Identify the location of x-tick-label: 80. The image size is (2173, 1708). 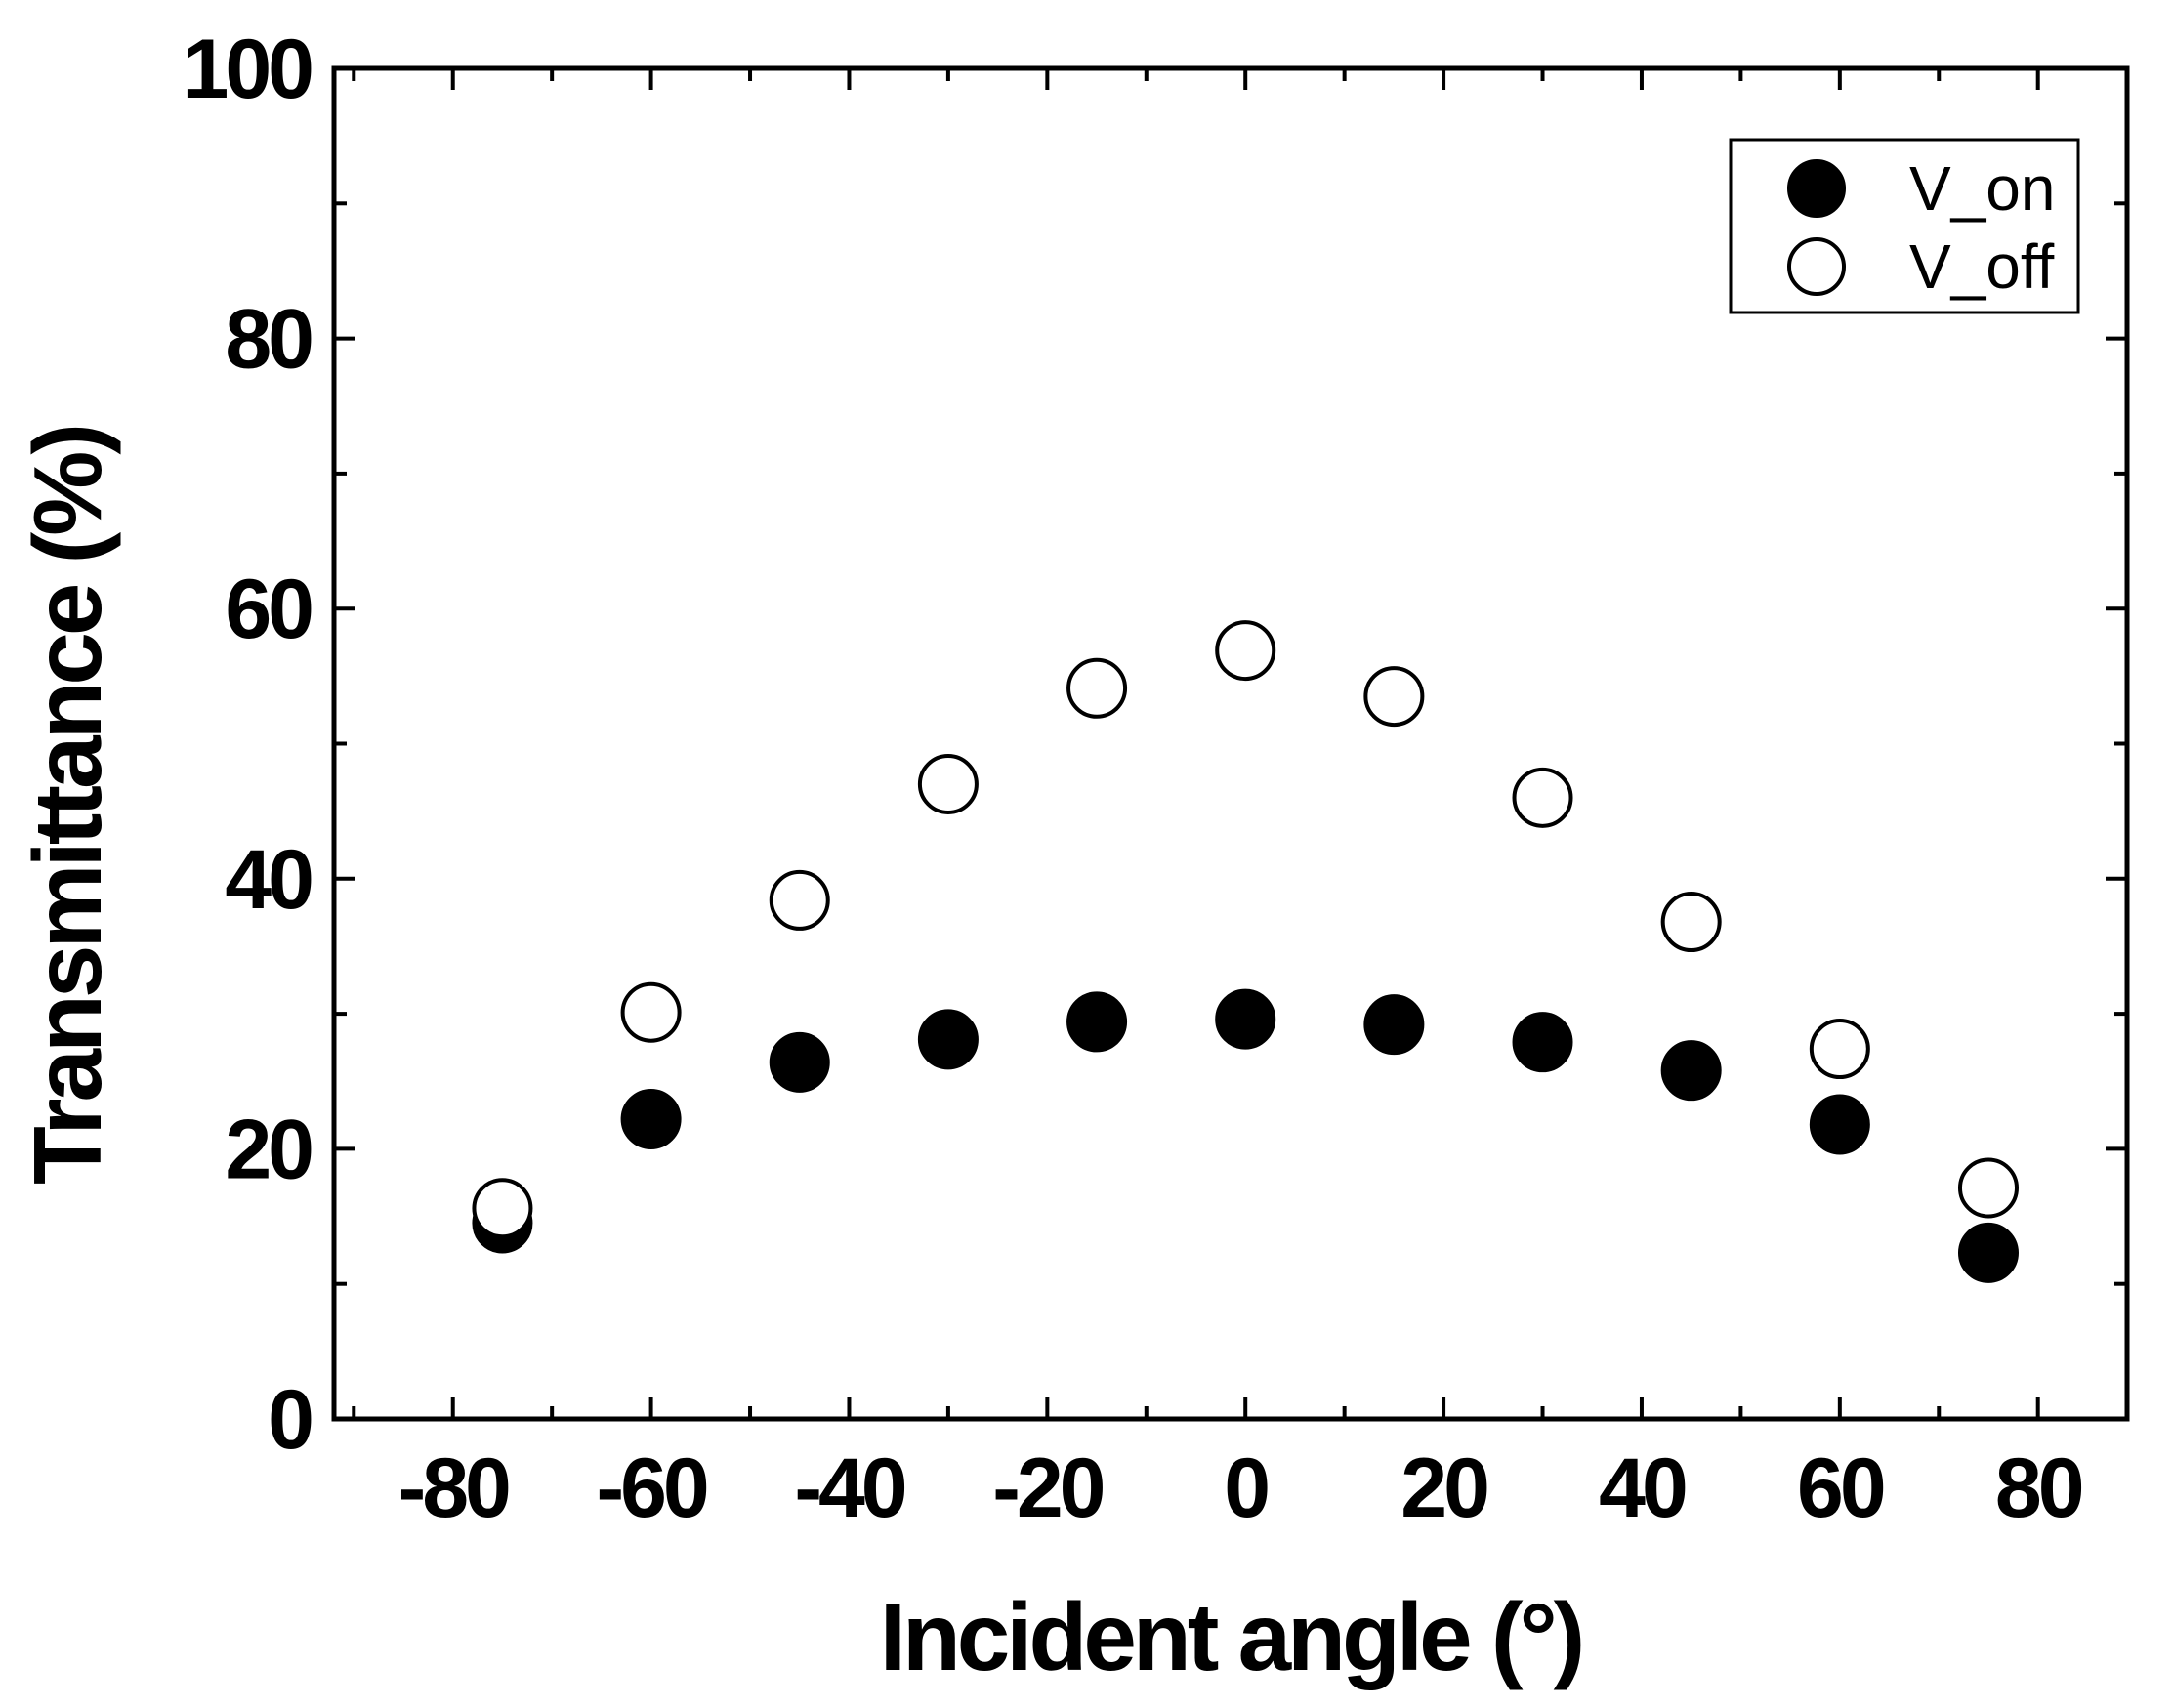
(2038, 1488).